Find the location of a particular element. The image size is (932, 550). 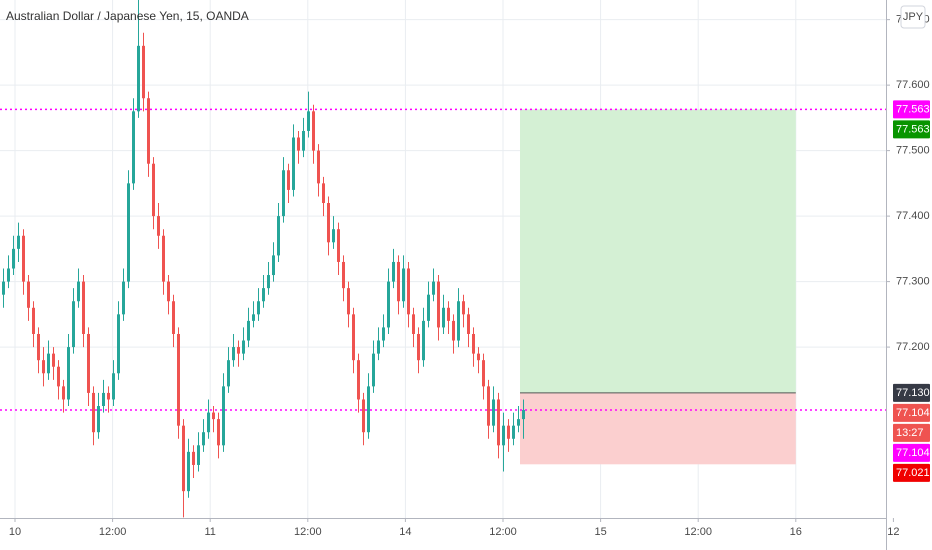

x-tick-label: 11 is located at coordinates (209, 532).